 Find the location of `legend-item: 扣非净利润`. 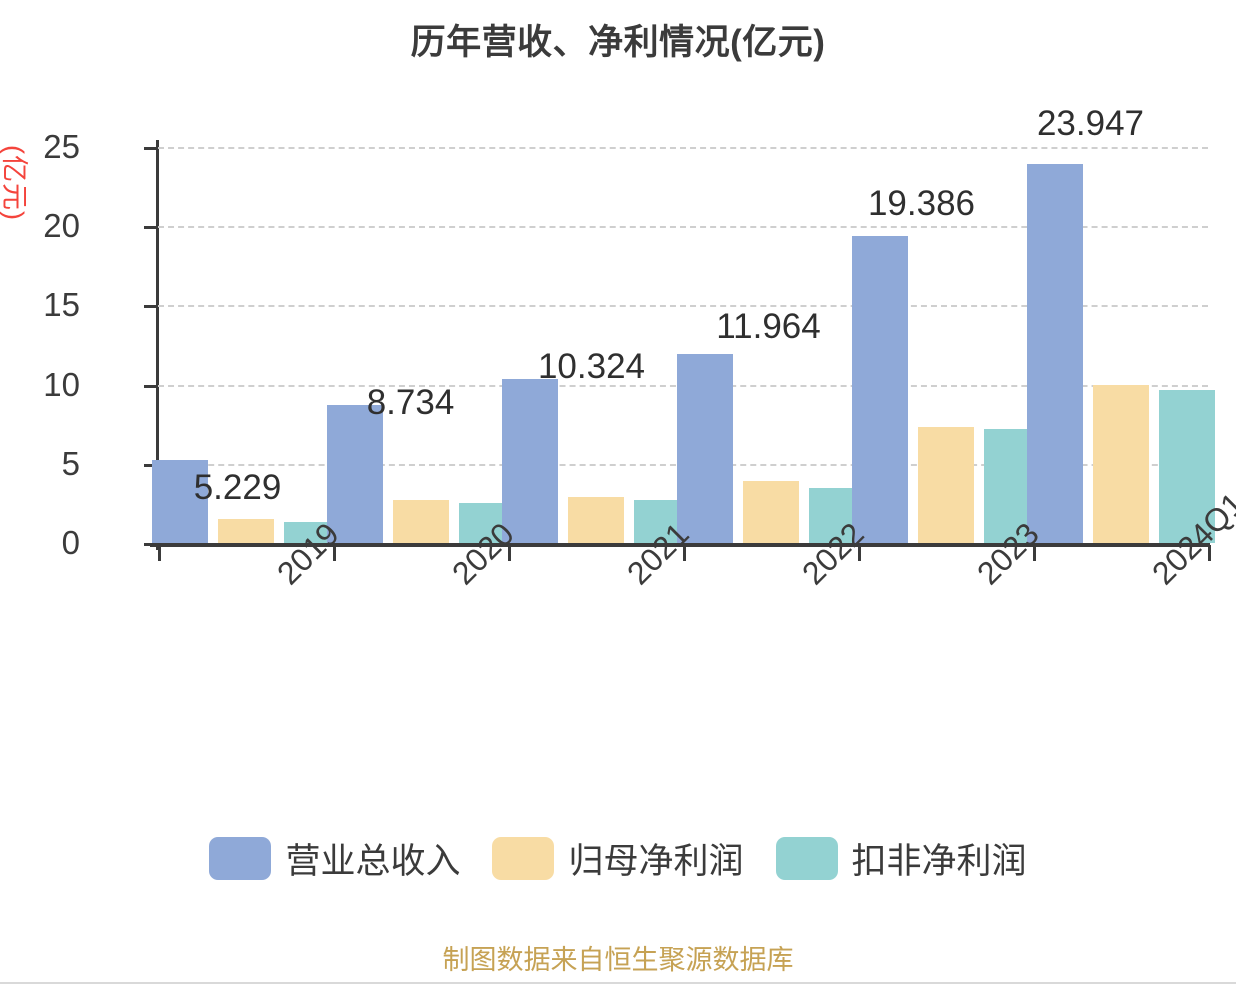

legend-item: 扣非净利润 is located at coordinates (901, 858).